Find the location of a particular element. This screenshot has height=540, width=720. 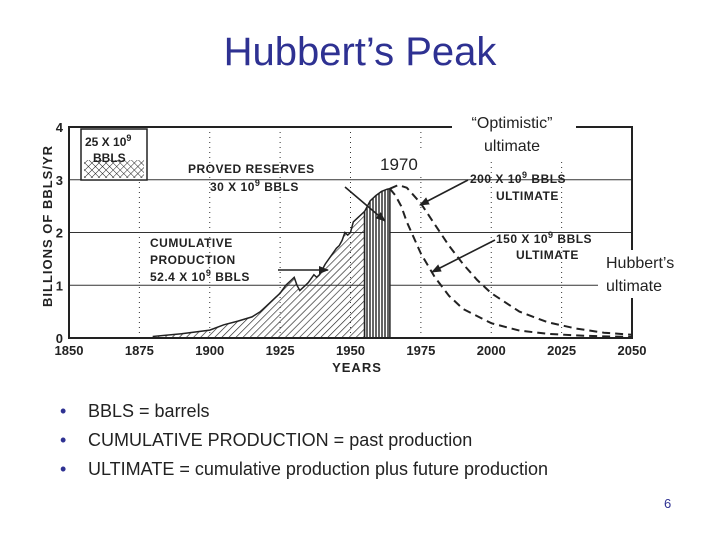

arrow-proved-reserves is located at coordinates (365, 204).